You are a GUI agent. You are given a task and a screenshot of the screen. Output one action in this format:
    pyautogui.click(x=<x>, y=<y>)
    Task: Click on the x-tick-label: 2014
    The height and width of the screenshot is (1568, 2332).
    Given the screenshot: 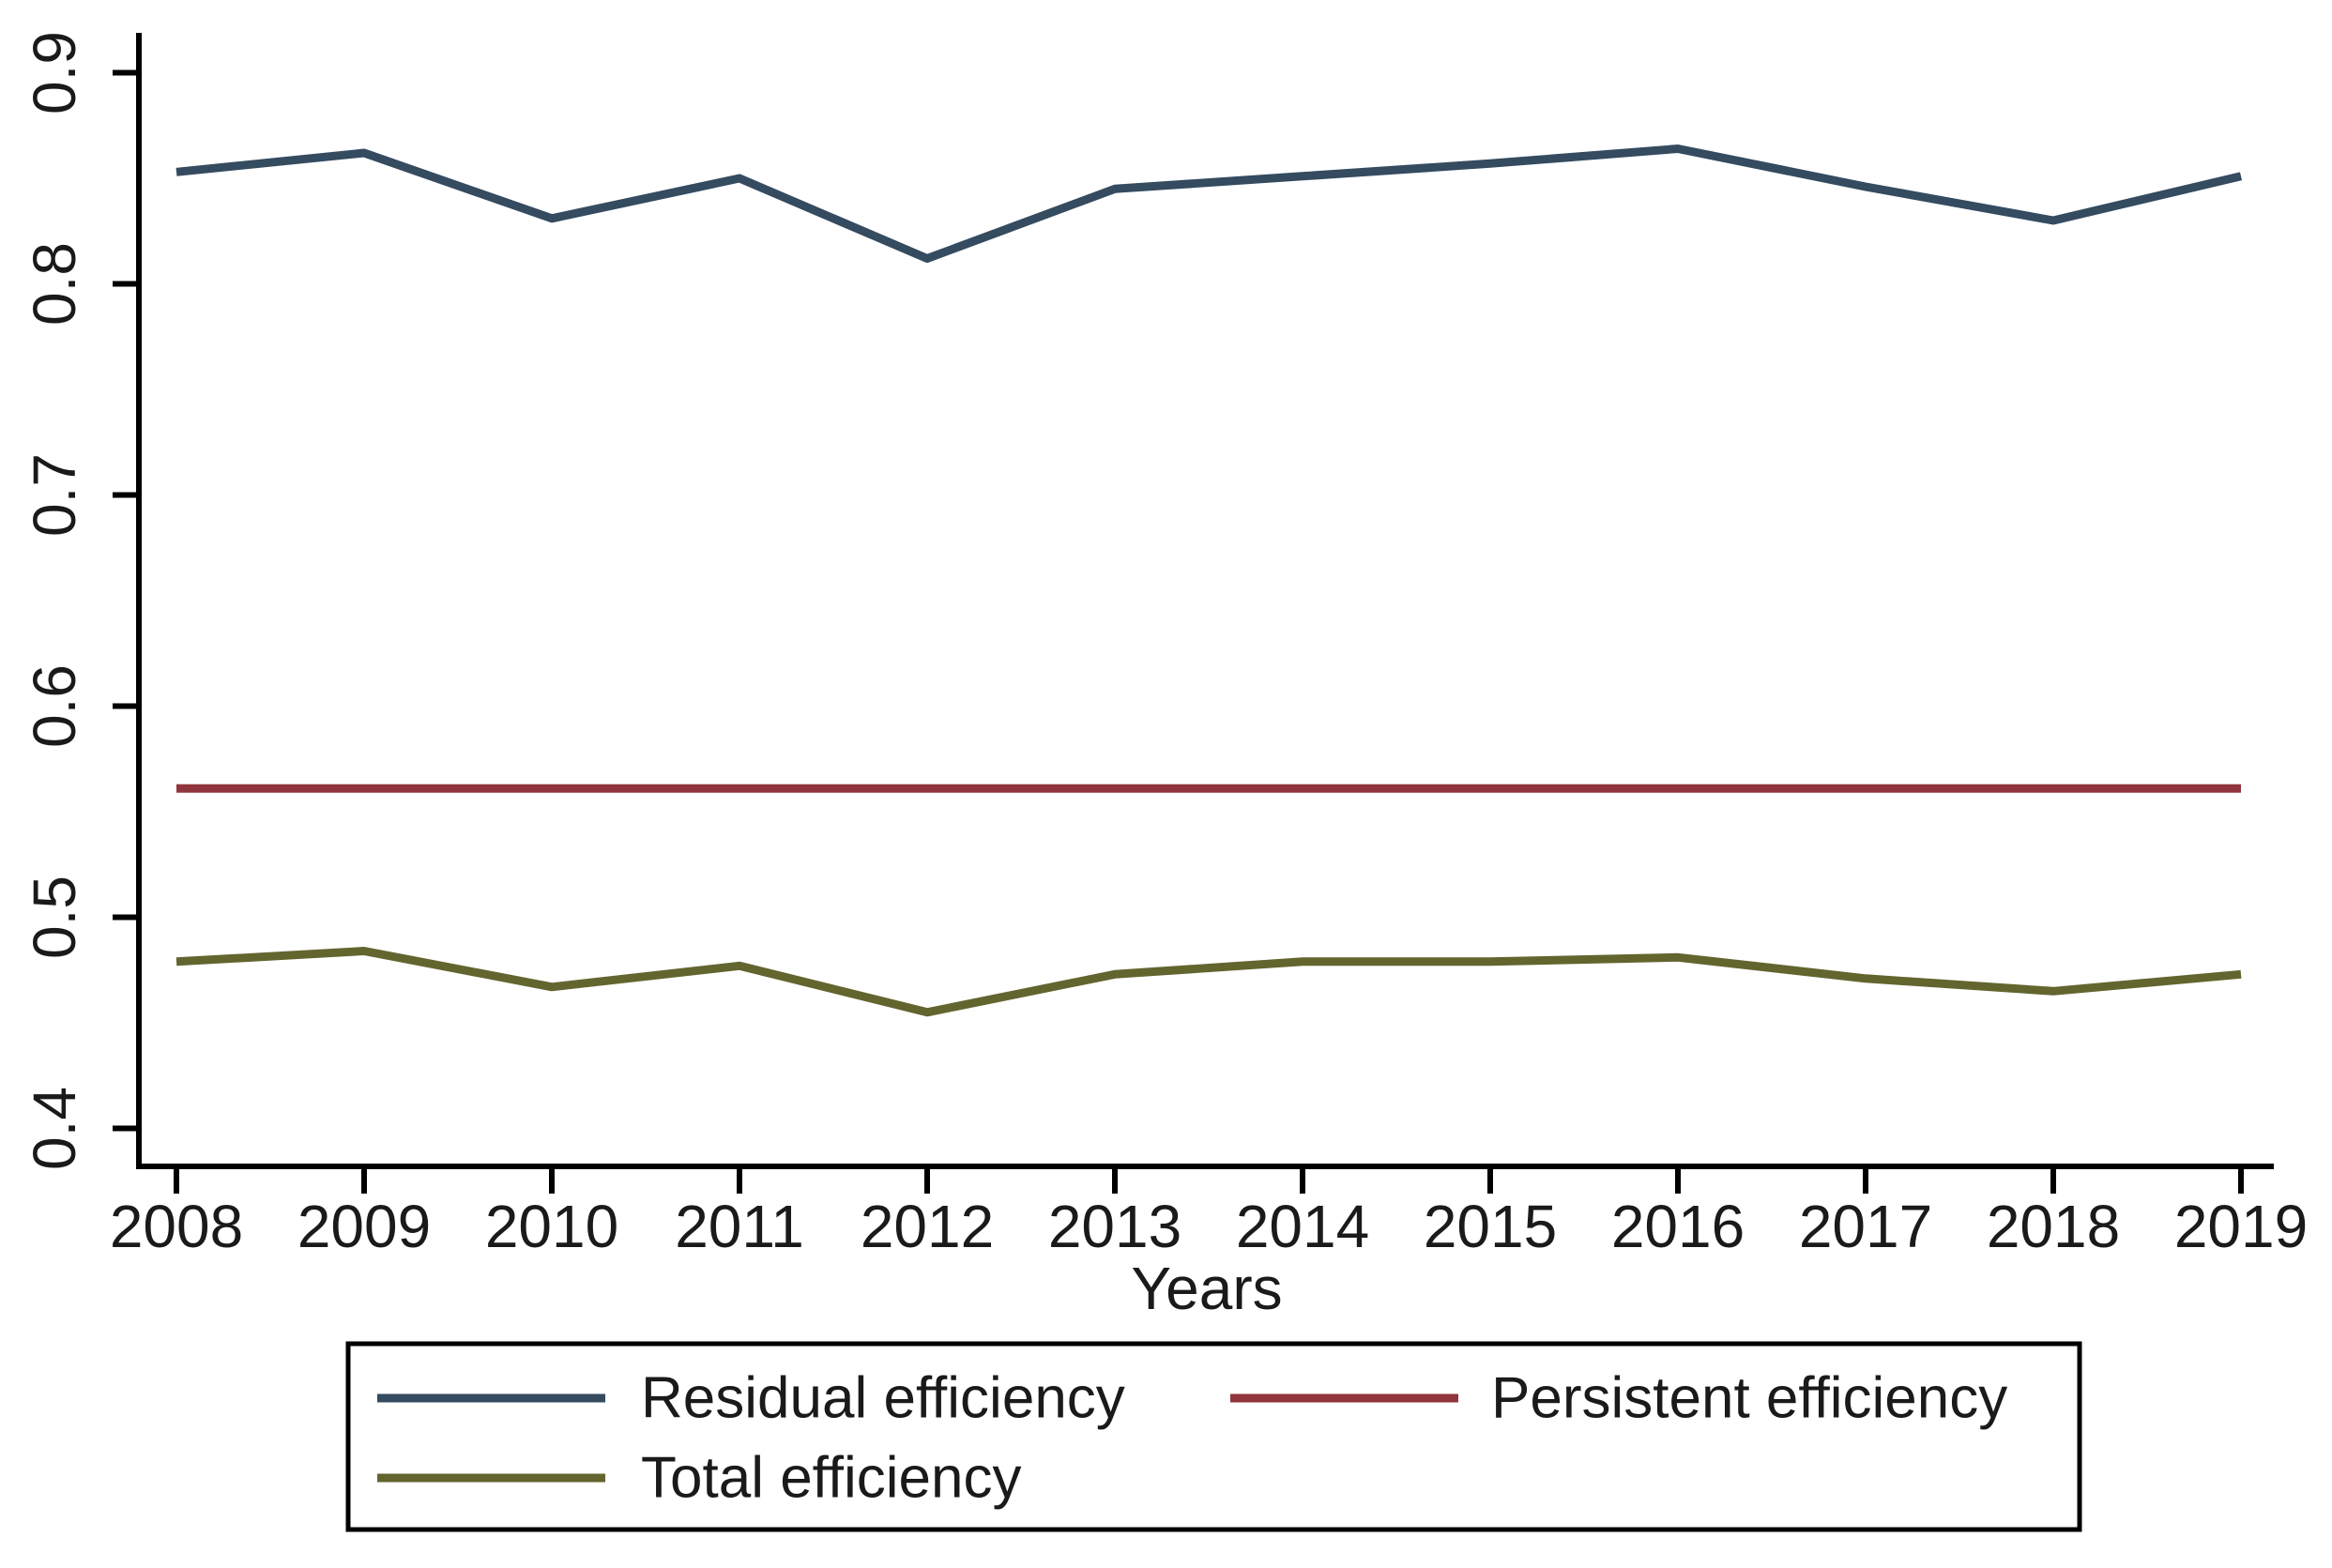 What is the action you would take?
    pyautogui.click(x=1302, y=1226)
    